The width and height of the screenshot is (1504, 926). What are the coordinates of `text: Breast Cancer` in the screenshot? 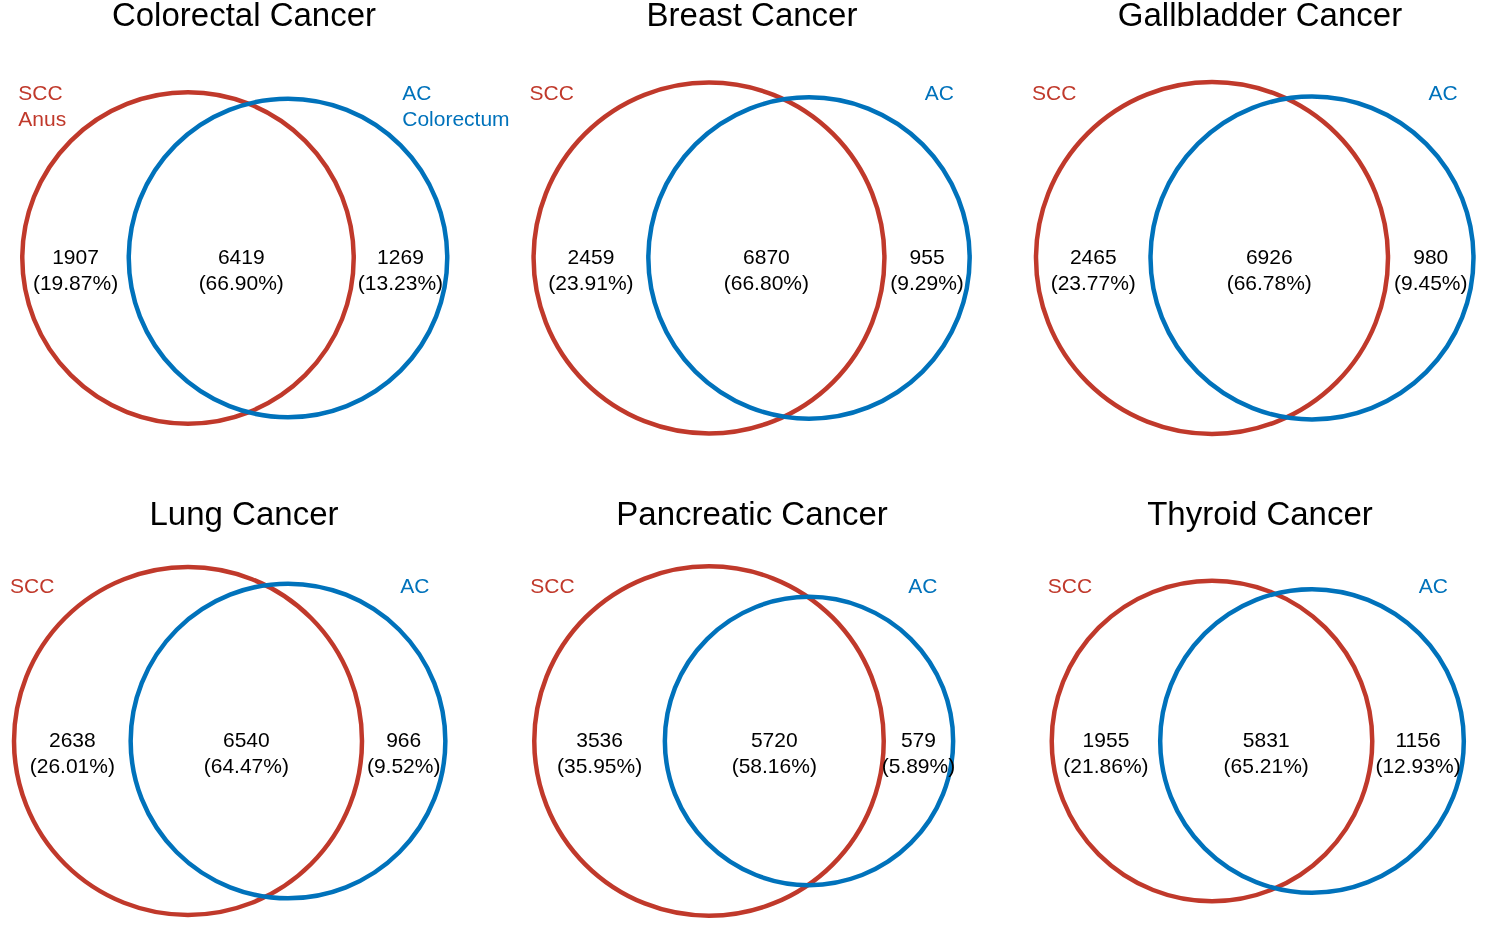 It's located at (752, 16).